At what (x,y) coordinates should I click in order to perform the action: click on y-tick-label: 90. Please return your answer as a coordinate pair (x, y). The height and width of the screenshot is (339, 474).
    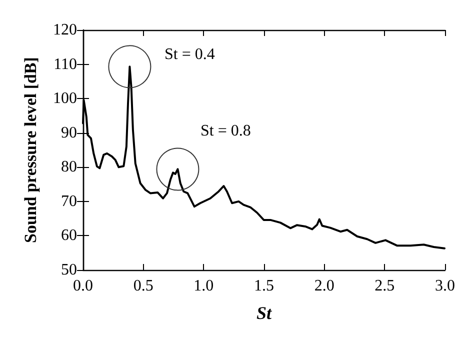
    Looking at the image, I should click on (69, 133).